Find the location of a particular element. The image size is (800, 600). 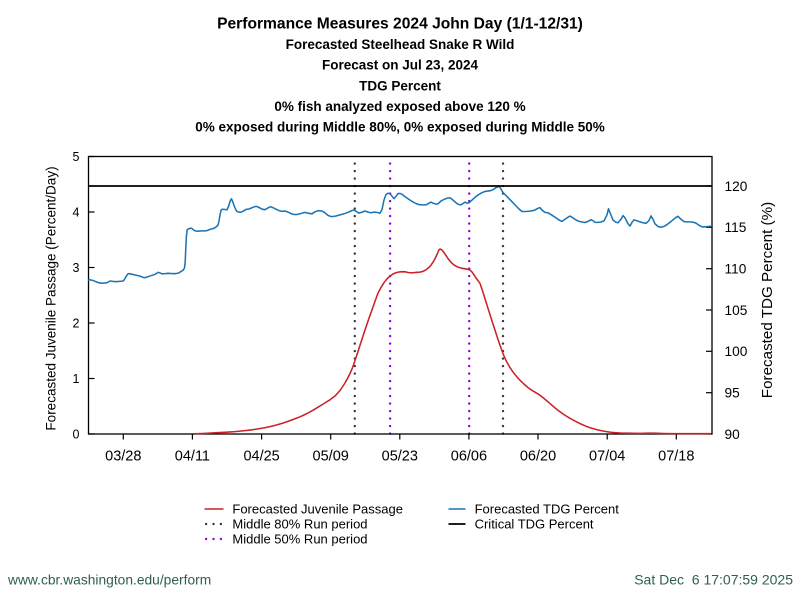

svg-text: 06/06 is located at coordinates (469, 457).